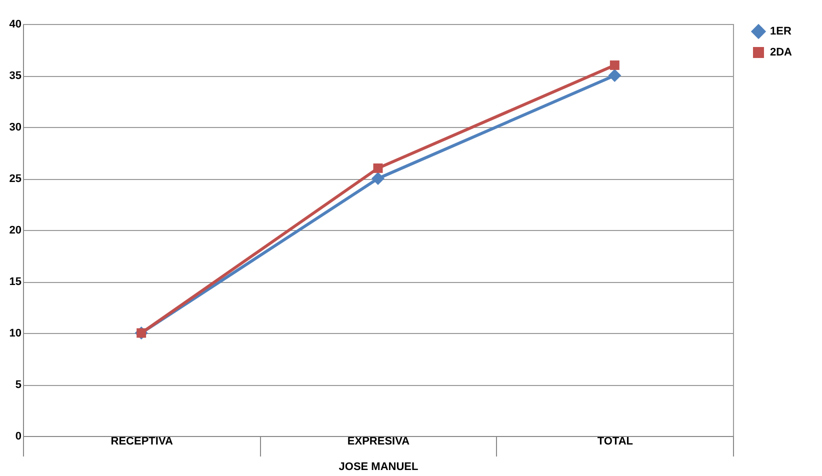 This screenshot has height=476, width=822. I want to click on y-tick-label: 25, so click(15, 179).